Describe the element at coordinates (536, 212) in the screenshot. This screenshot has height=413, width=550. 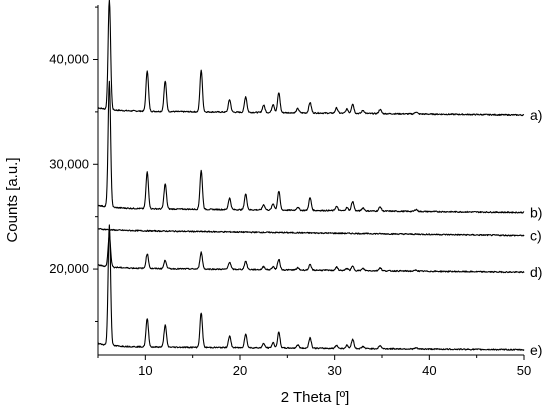
I see `series-label-1: b)` at that location.